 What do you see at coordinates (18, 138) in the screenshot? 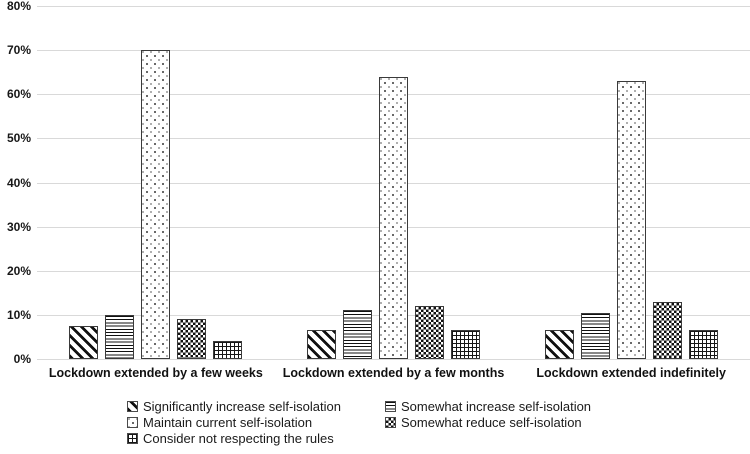
I see `y-tick-label-50: 50%` at bounding box center [18, 138].